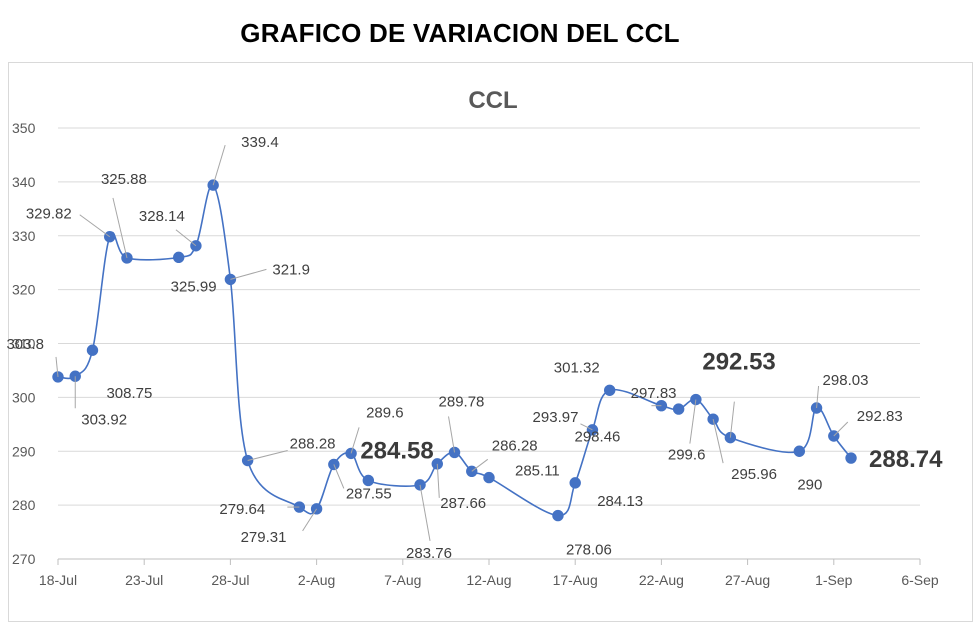 The image size is (980, 629). What do you see at coordinates (463, 503) in the screenshot?
I see `data-label: 287.66` at bounding box center [463, 503].